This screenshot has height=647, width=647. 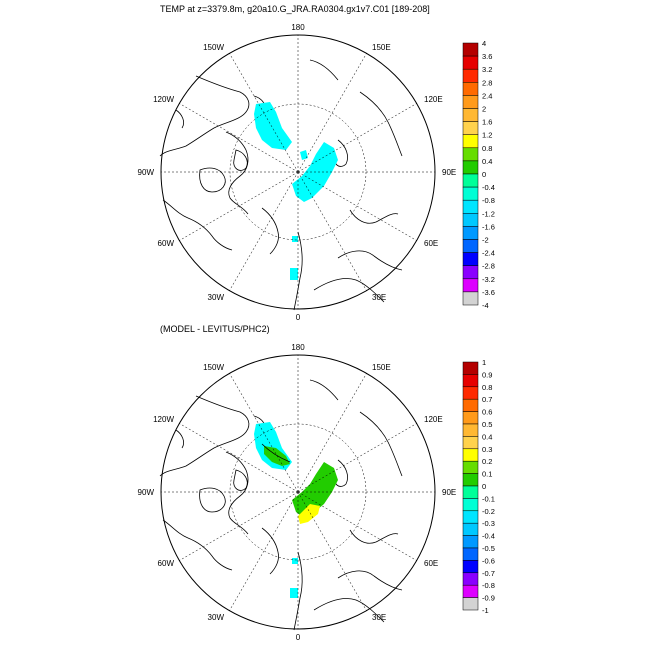 What do you see at coordinates (381, 47) in the screenshot?
I see `top-lon-label-150e: 150E` at bounding box center [381, 47].